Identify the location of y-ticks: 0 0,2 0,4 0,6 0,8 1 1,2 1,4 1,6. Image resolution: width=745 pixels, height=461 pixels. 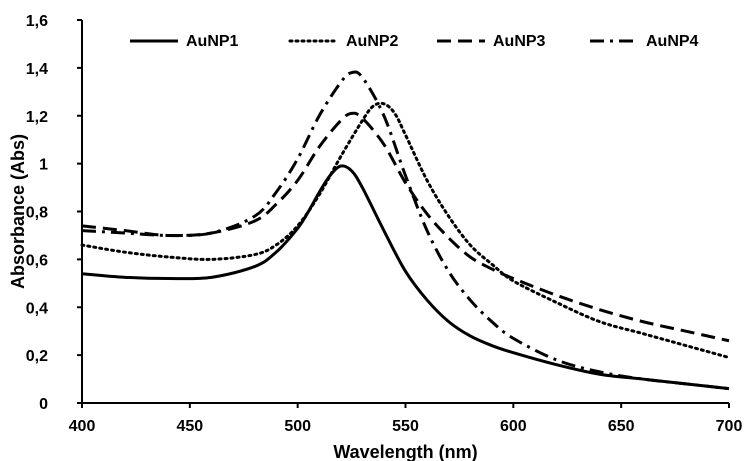
(54, 213).